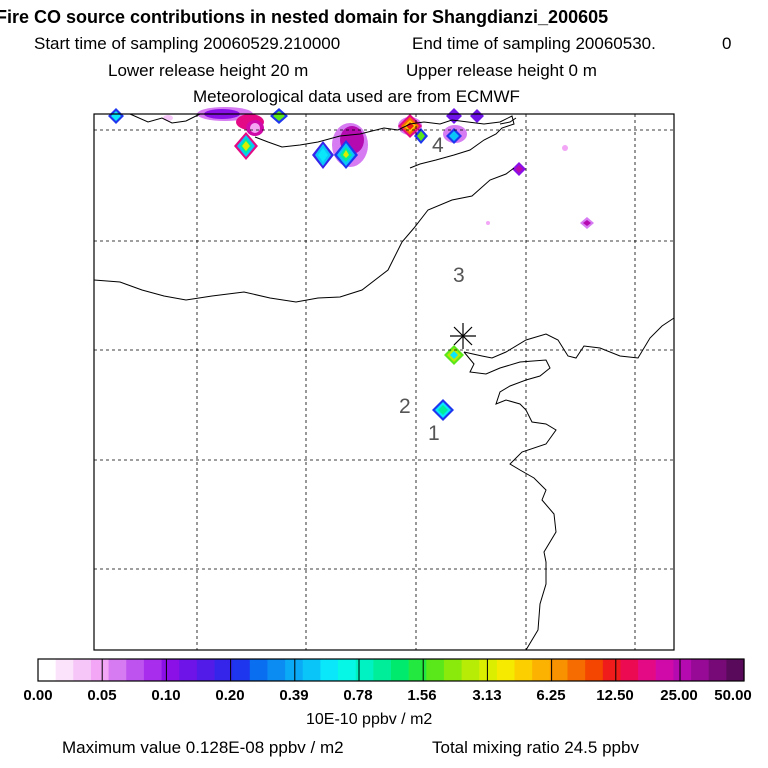 This screenshot has height=768, width=768. Describe the element at coordinates (356, 96) in the screenshot. I see `met-data-label: Meteorological data used are from ECMWF` at that location.